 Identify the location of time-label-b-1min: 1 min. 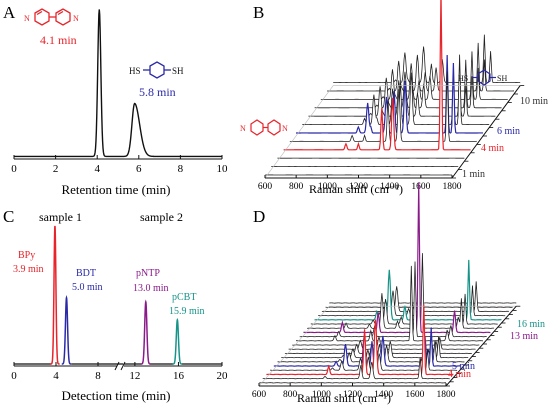
(473, 174).